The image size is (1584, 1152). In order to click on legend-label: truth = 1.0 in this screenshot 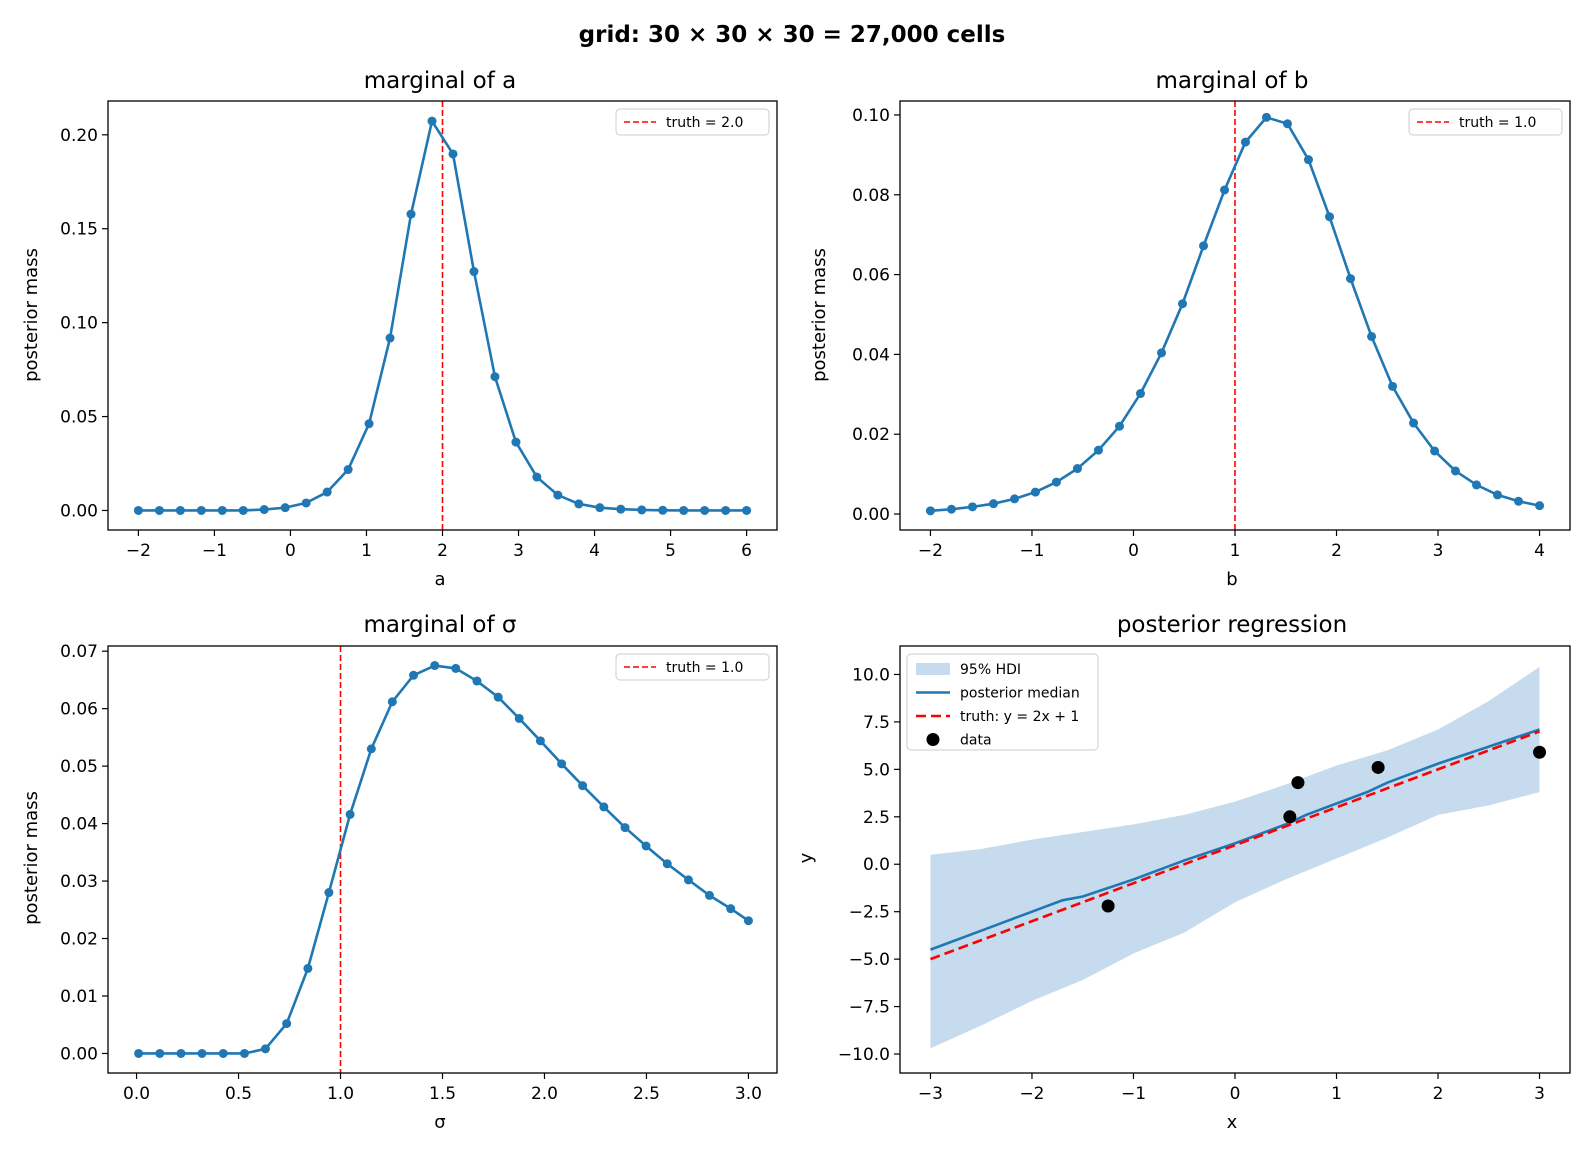, I will do `click(704, 668)`.